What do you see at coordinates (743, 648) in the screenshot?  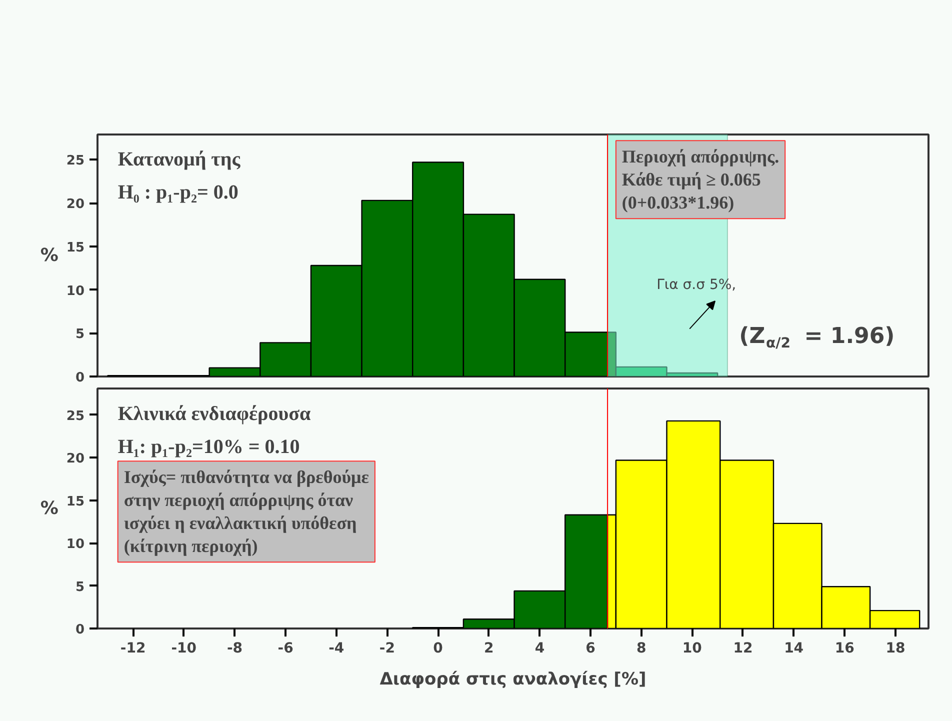 I see `x-tick-label: 12` at bounding box center [743, 648].